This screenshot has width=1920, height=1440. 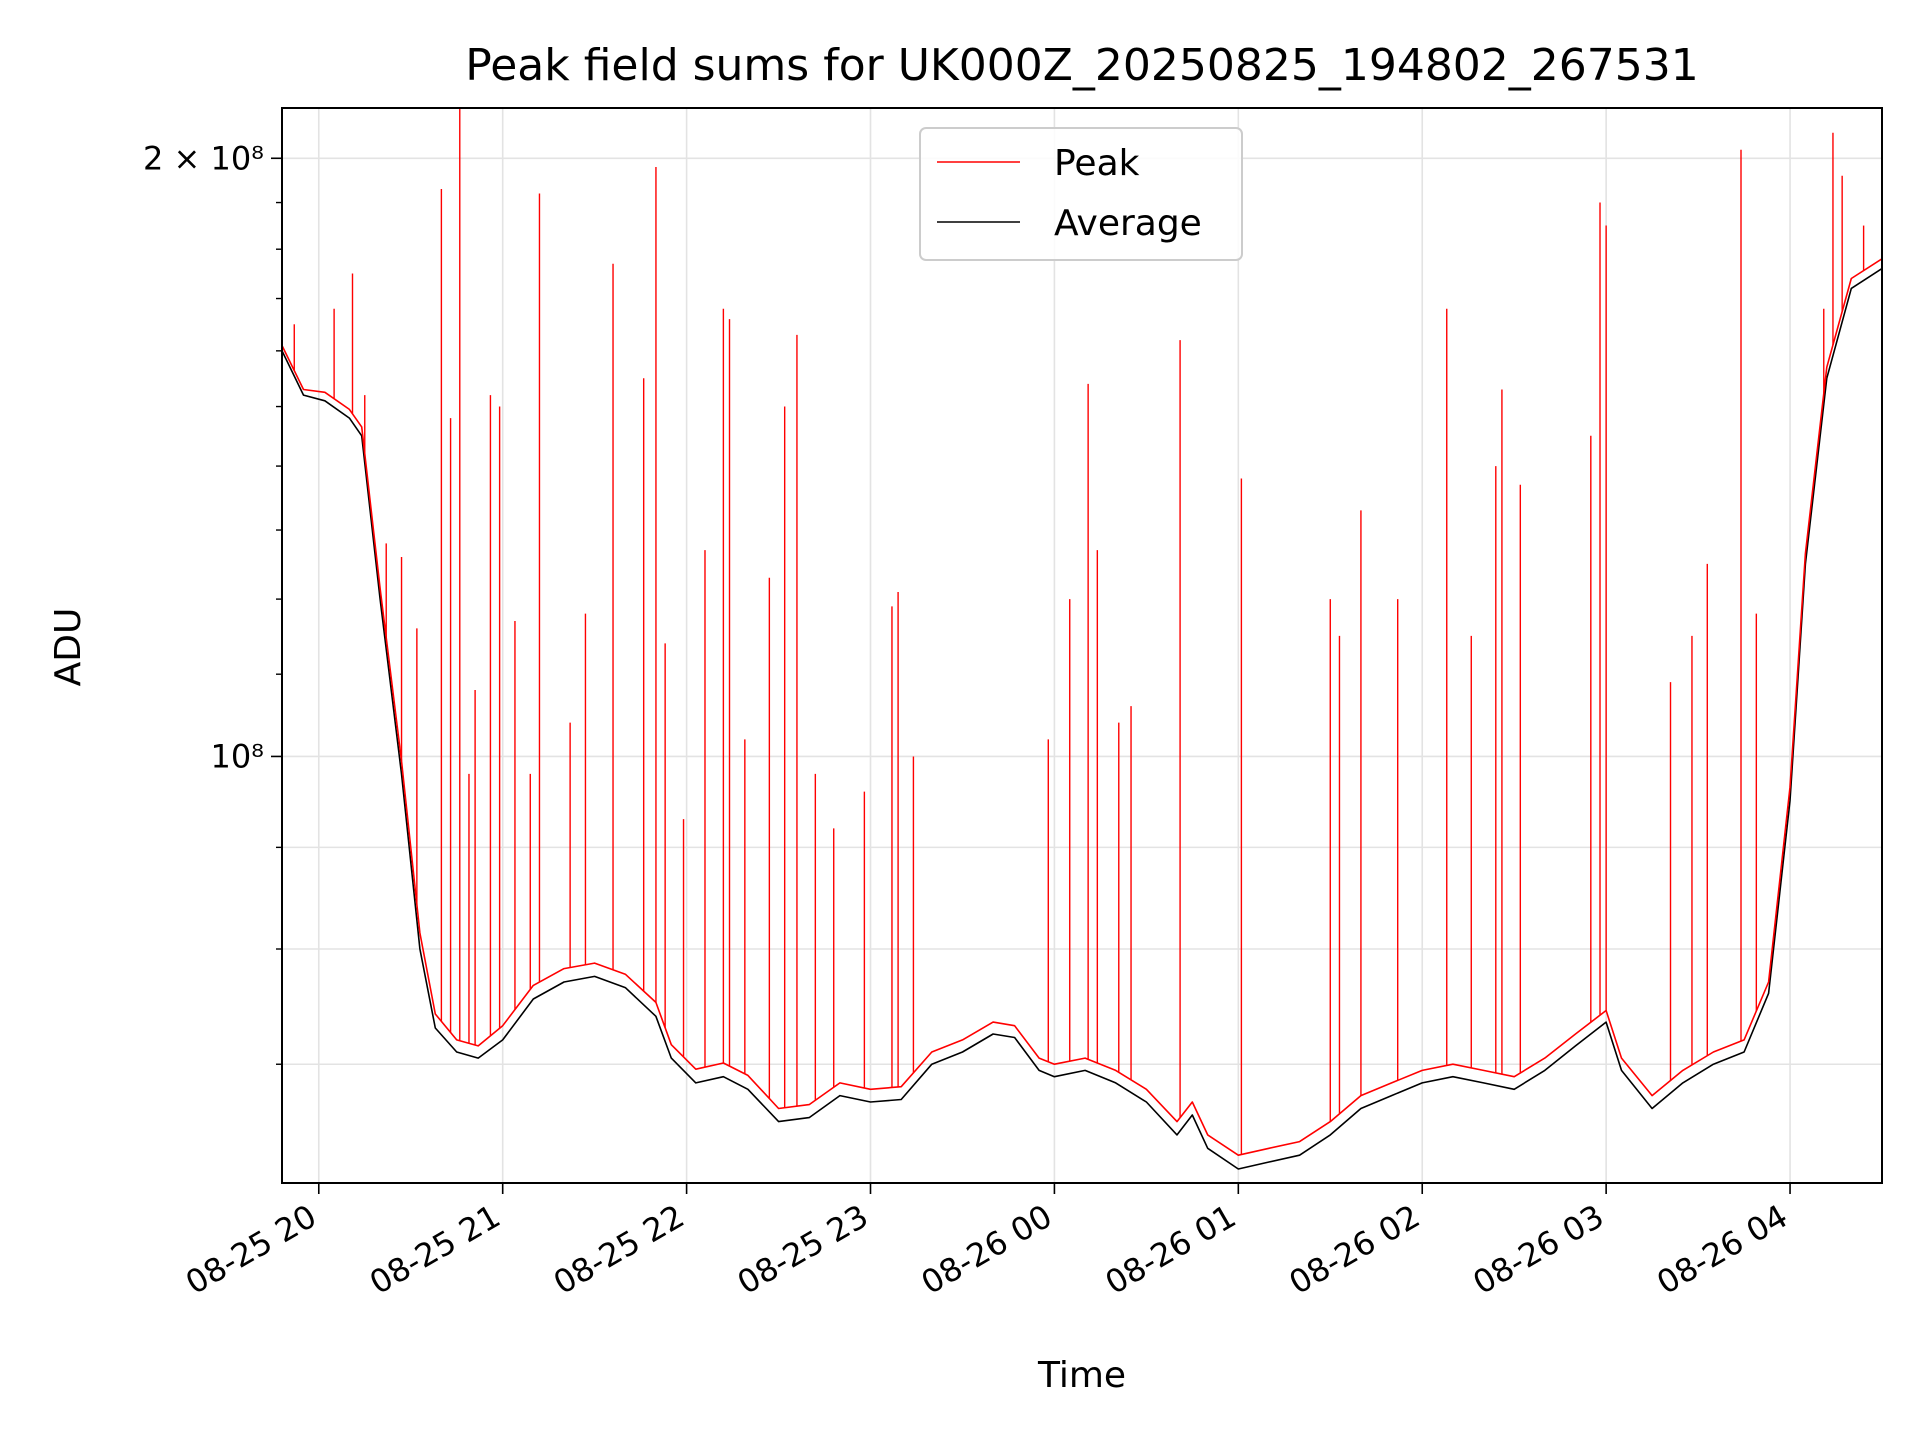 I want to click on y-tick-label: 10⁸, so click(x=237, y=756).